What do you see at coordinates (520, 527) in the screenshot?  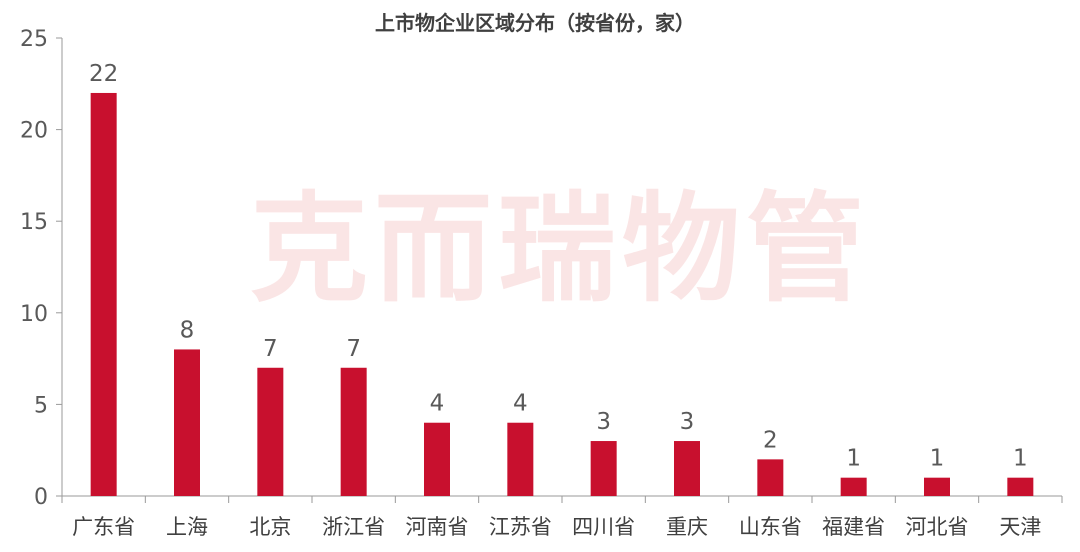 I see `x-tick-label: 江苏省` at bounding box center [520, 527].